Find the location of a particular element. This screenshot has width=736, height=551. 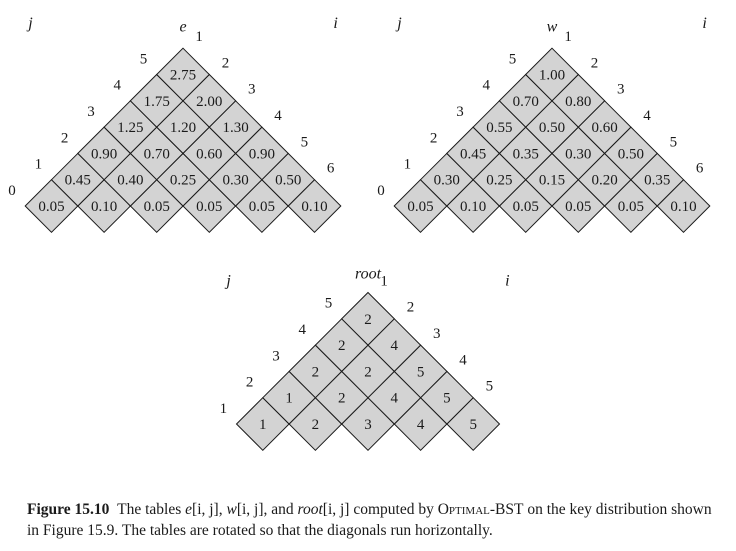

j-index-label: 0 is located at coordinates (381, 191).